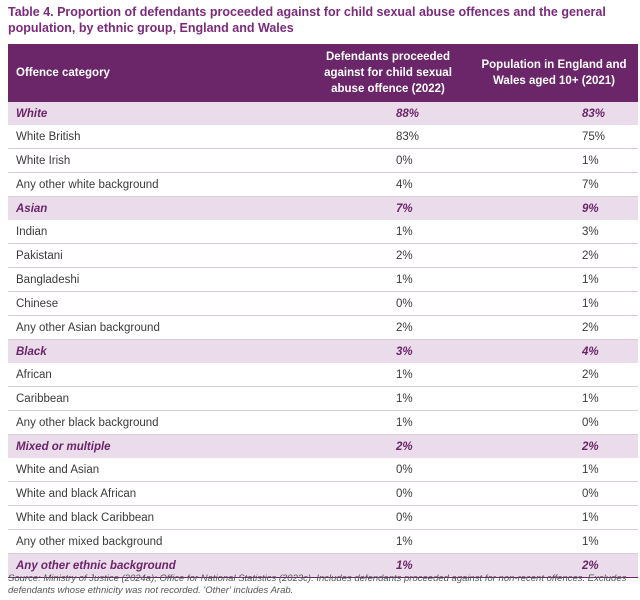 The image size is (640, 600). I want to click on row-label: Any other mixed background, so click(89, 541).